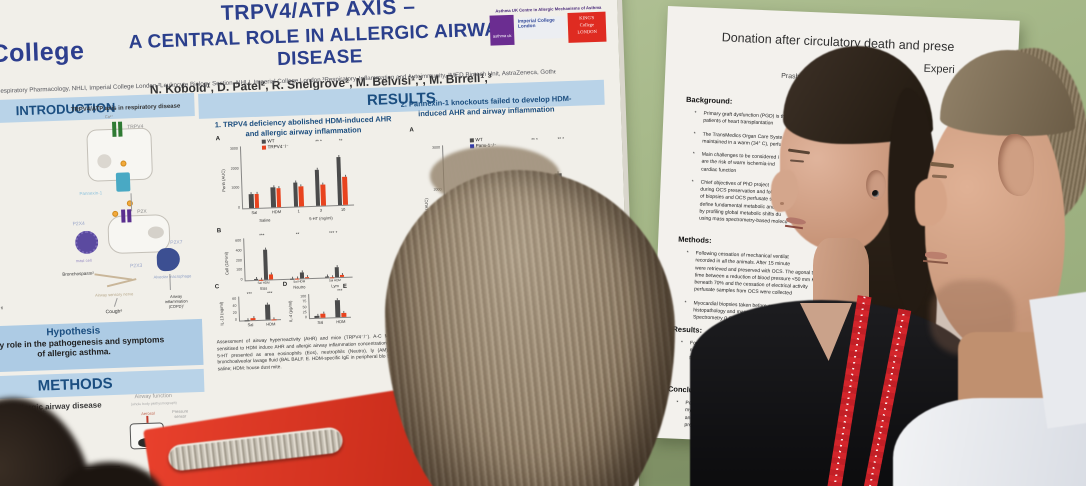 The height and width of the screenshot is (486, 1086). I want to click on calcium-label: Ca²⁺, so click(109, 116).